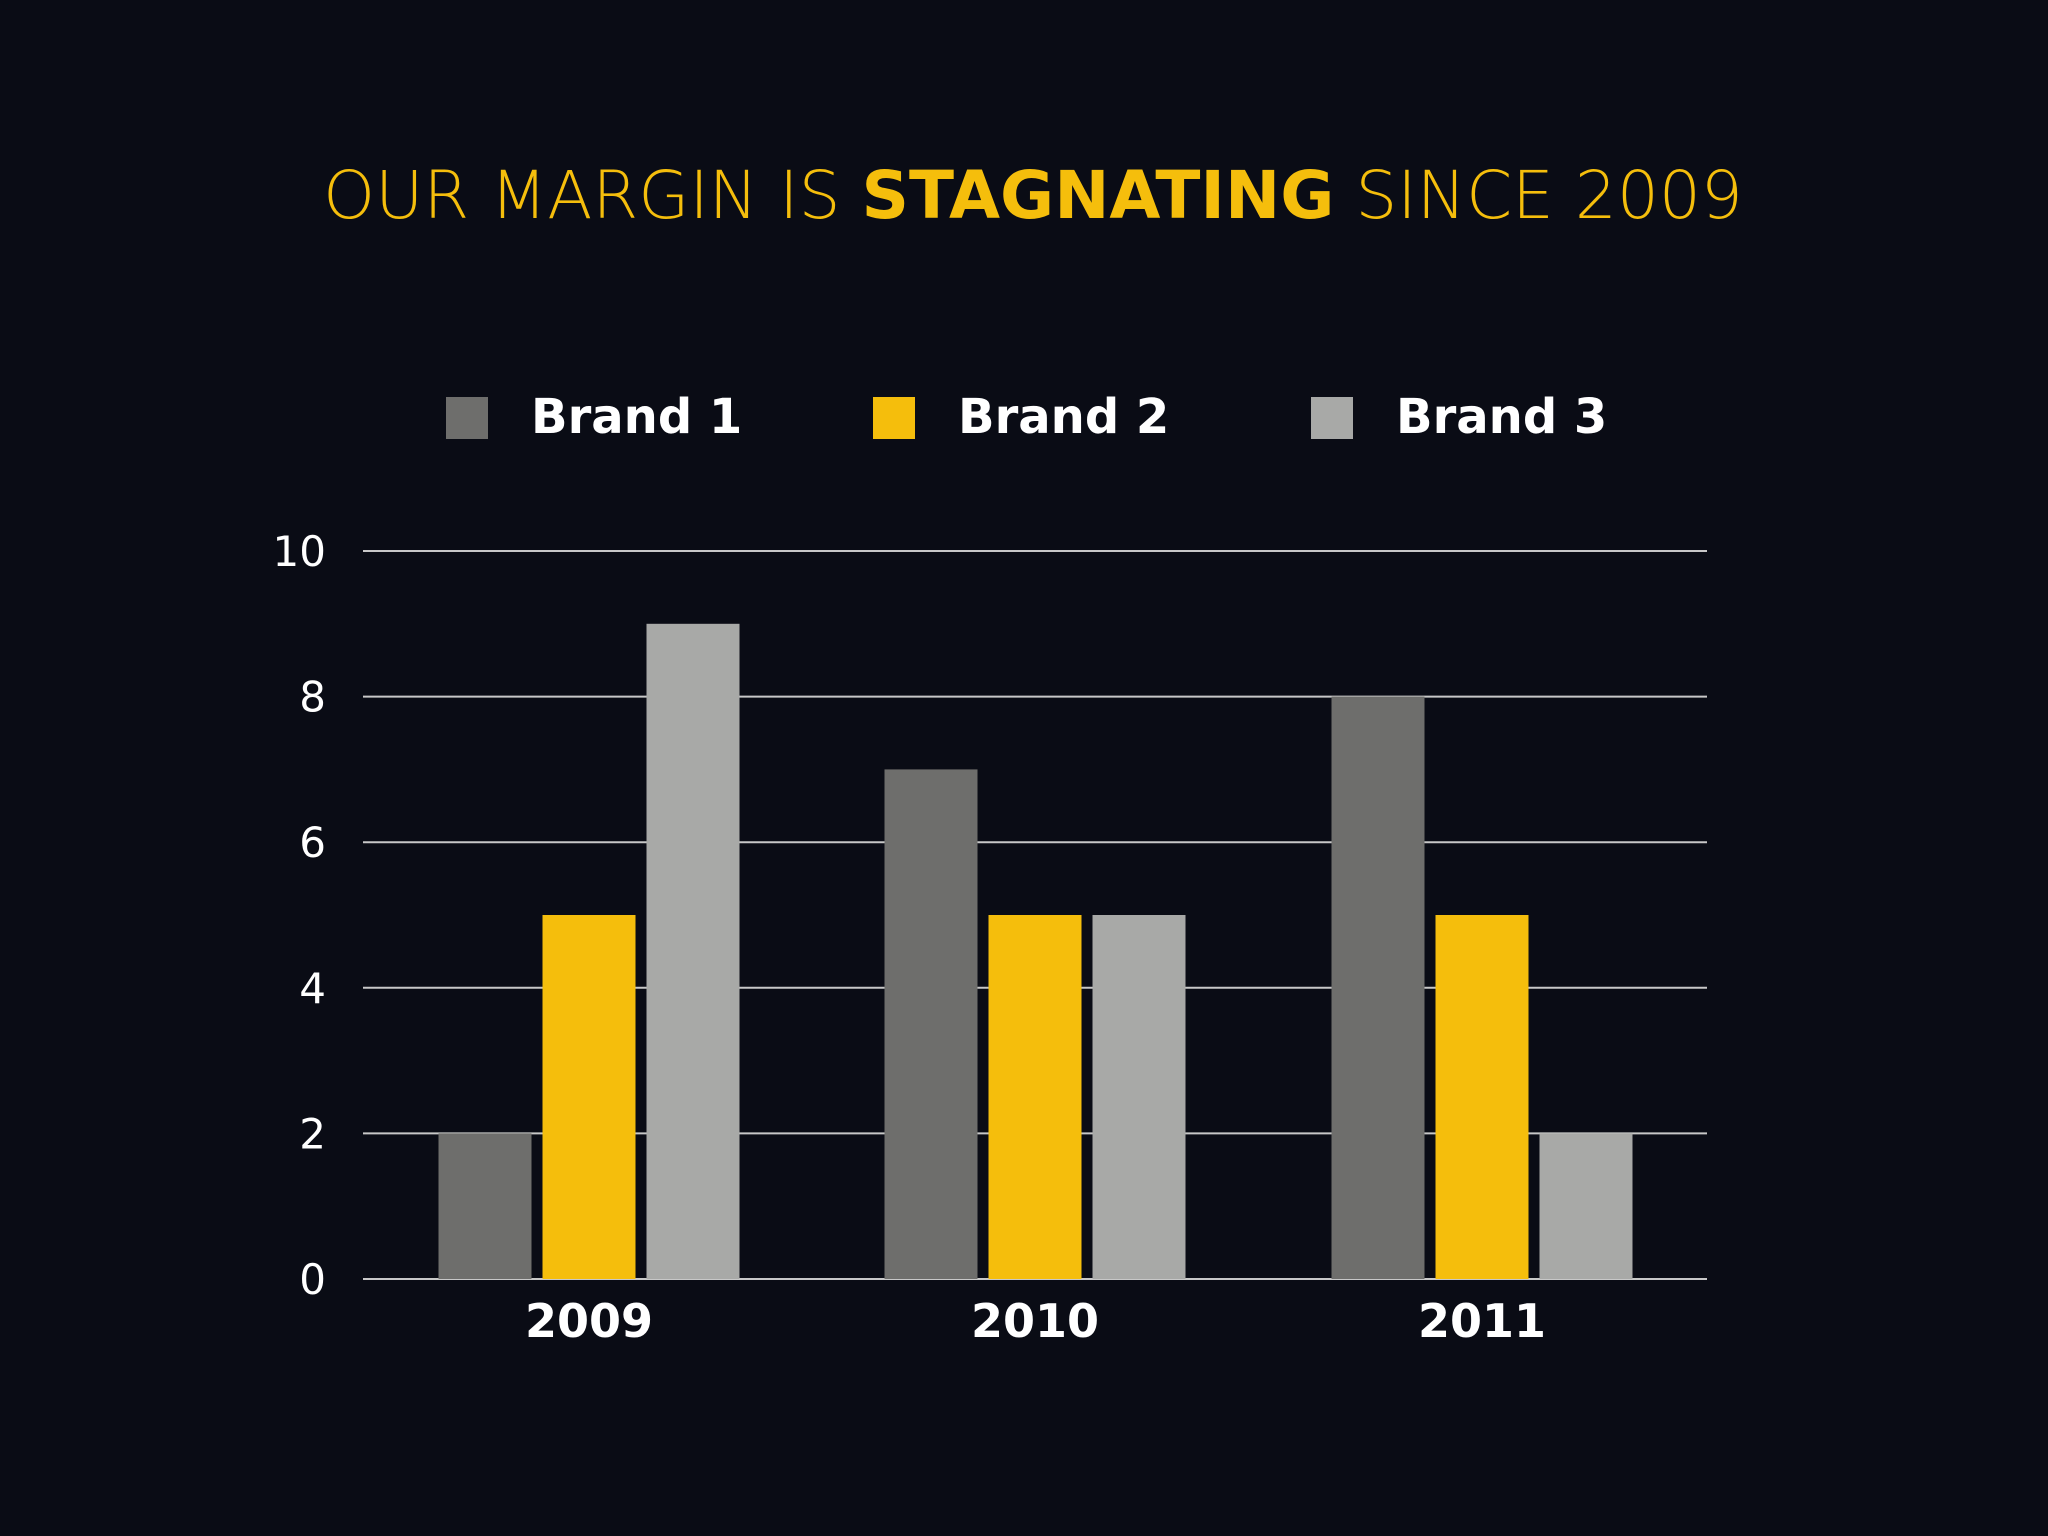  Describe the element at coordinates (299, 915) in the screenshot. I see `y-axis: 0 2 4 6 8 10` at that location.